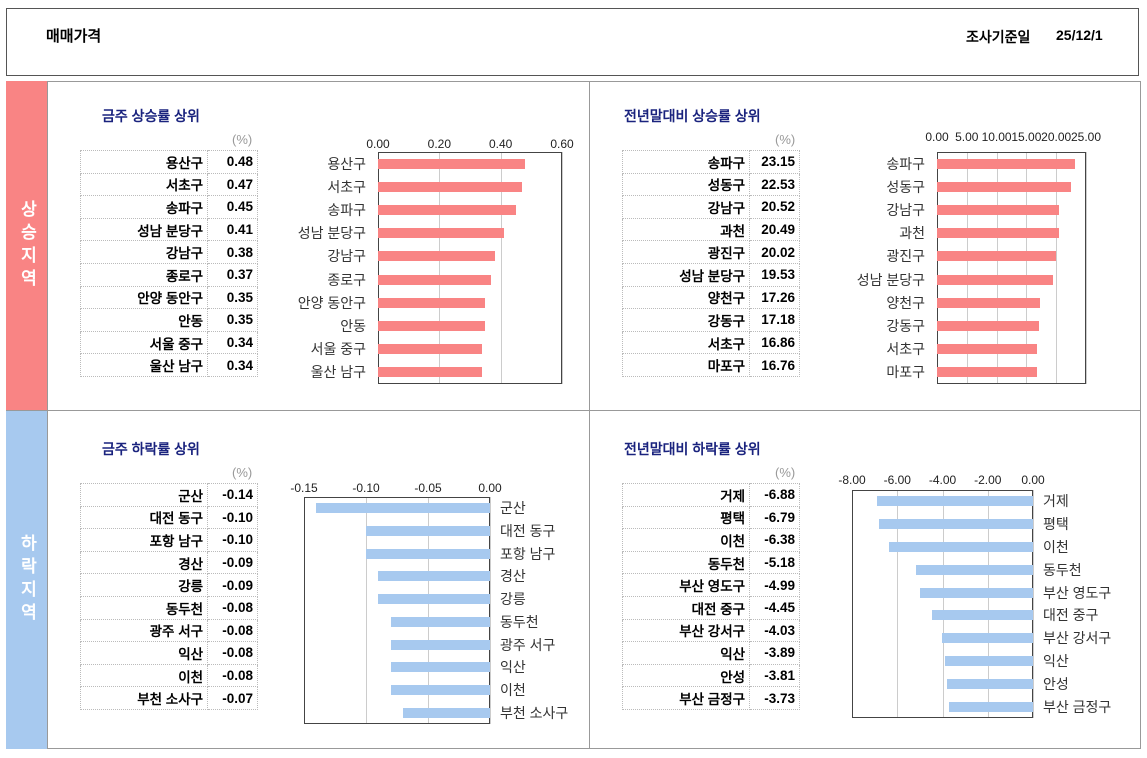 The height and width of the screenshot is (758, 1147). Describe the element at coordinates (232, 297) in the screenshot. I see `weekly-rise-value-cell: 0.35` at that location.